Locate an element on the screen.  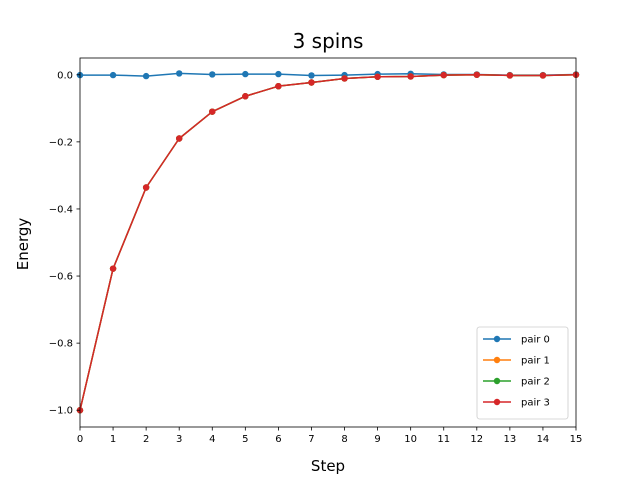
x-tick-label: 8 is located at coordinates (344, 439).